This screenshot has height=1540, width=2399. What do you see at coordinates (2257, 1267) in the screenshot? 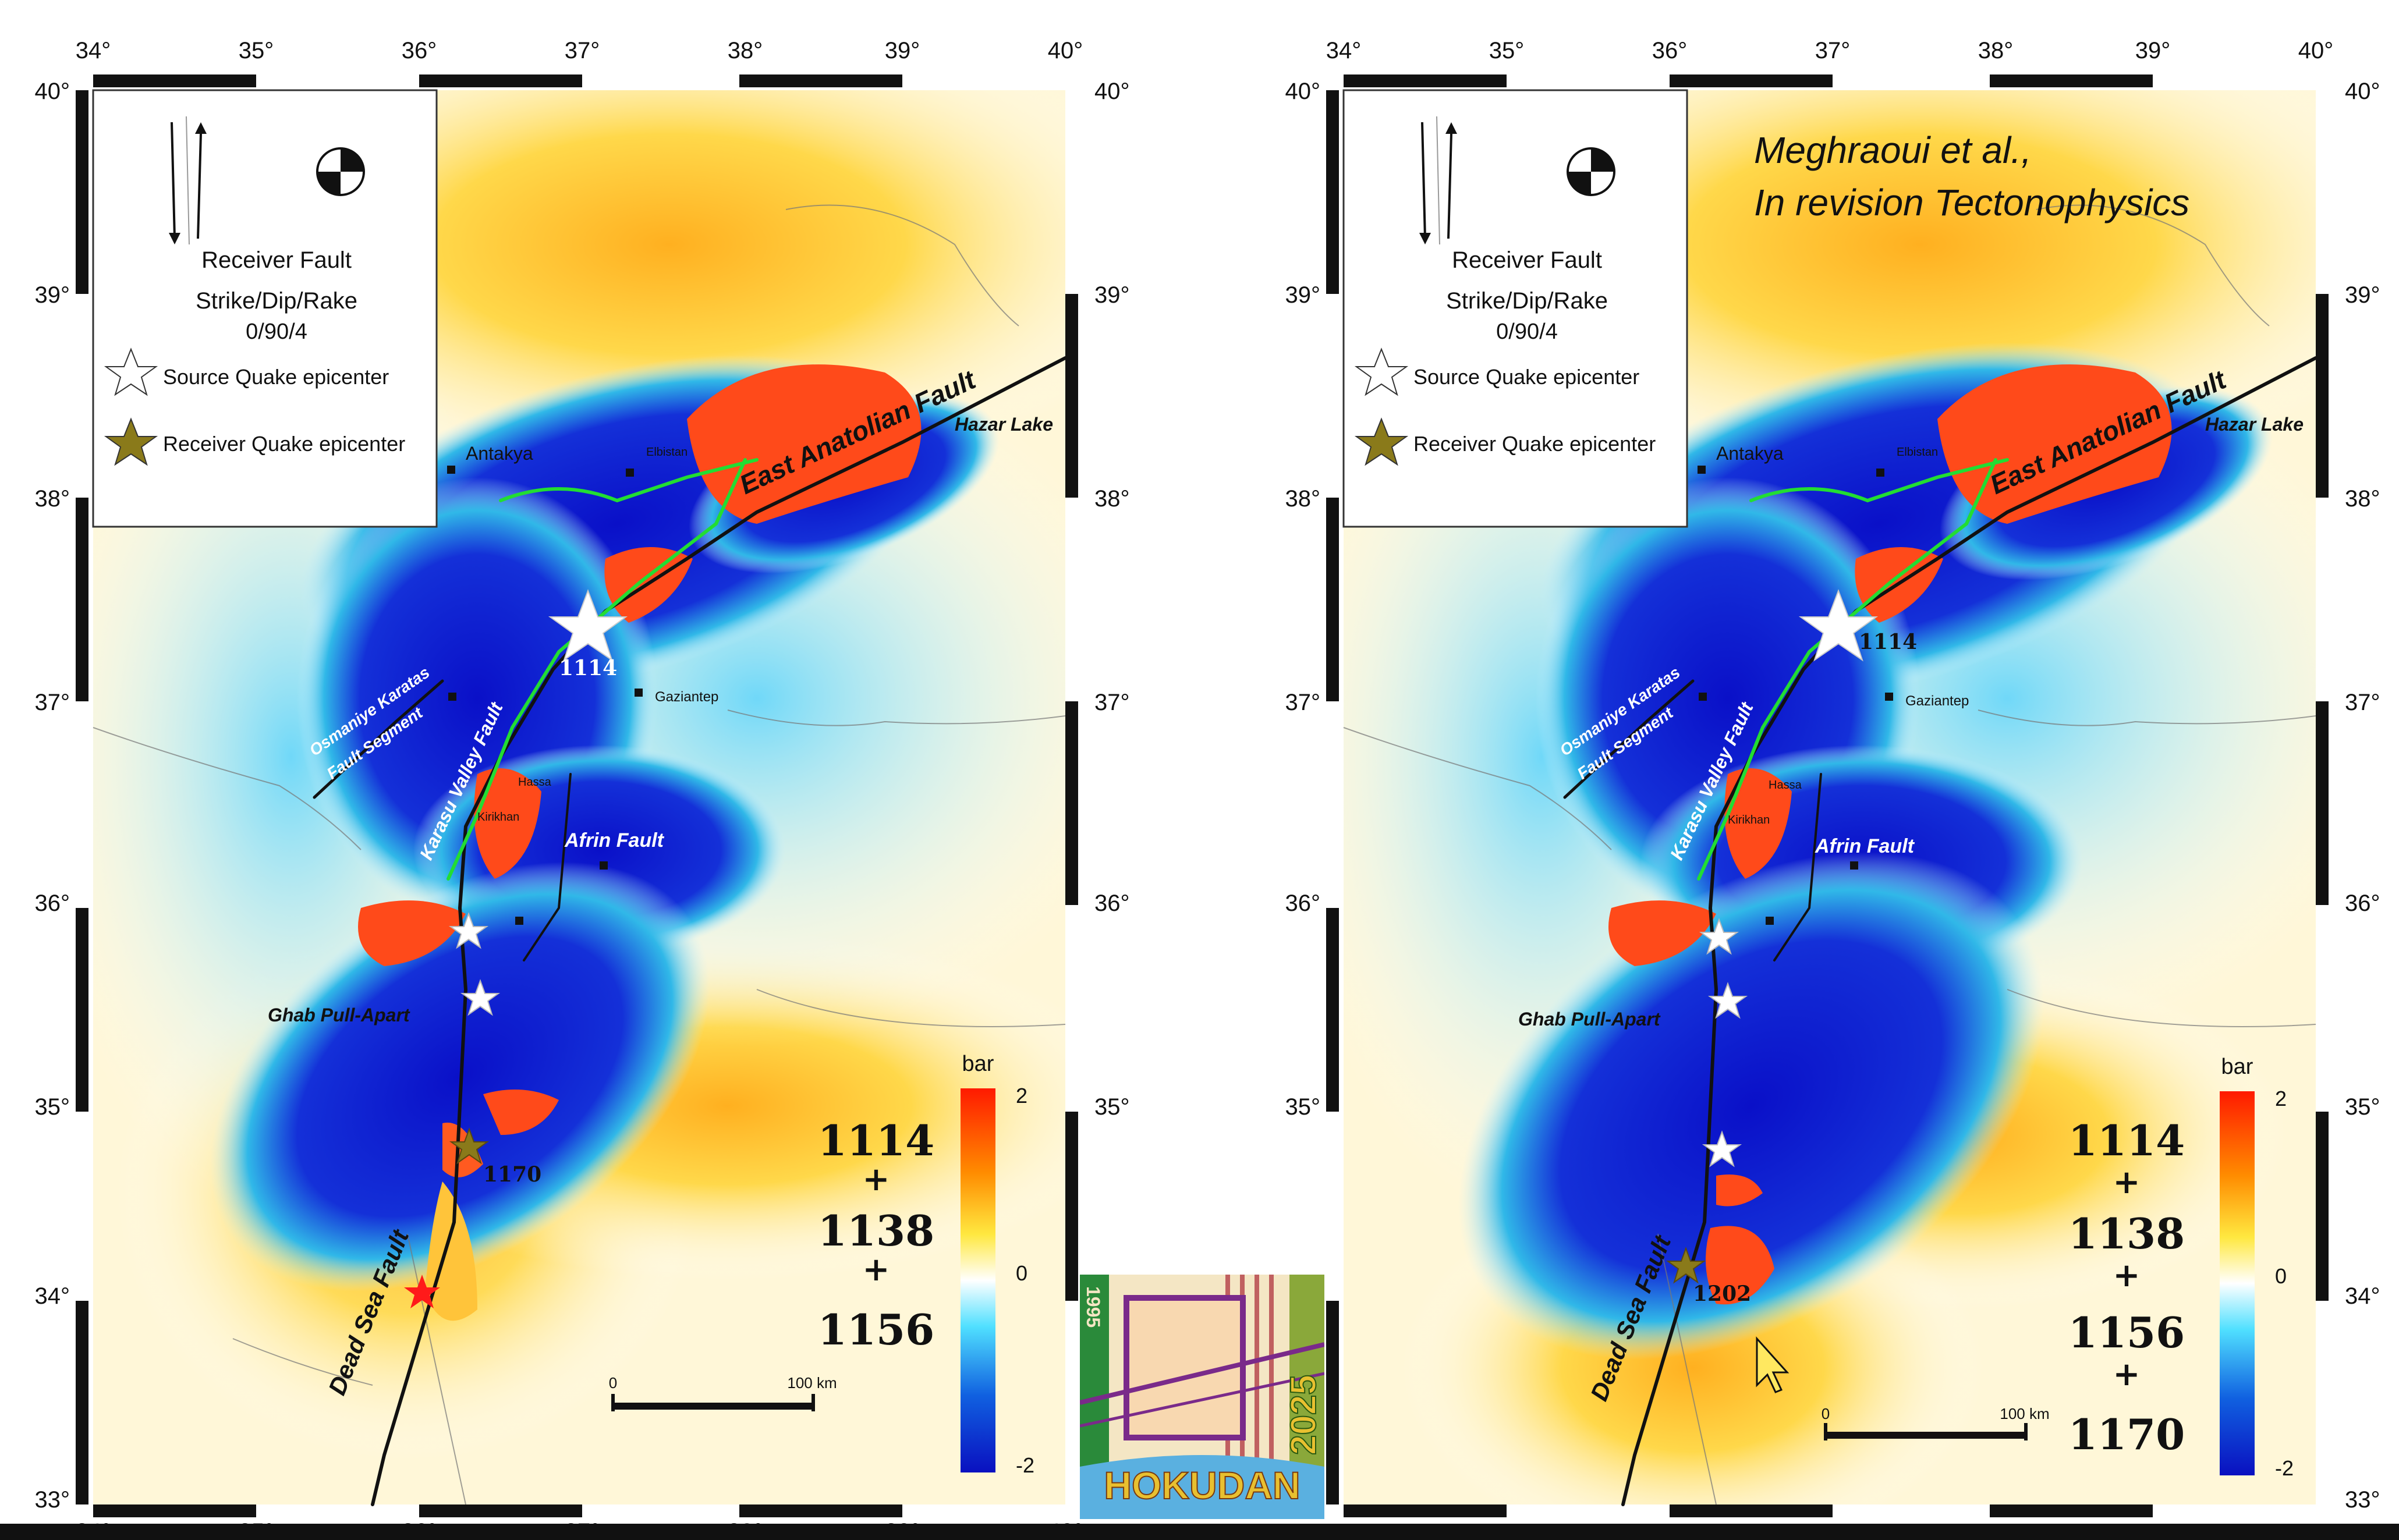
I see `colorbar: bar 2 0 -2` at bounding box center [2257, 1267].